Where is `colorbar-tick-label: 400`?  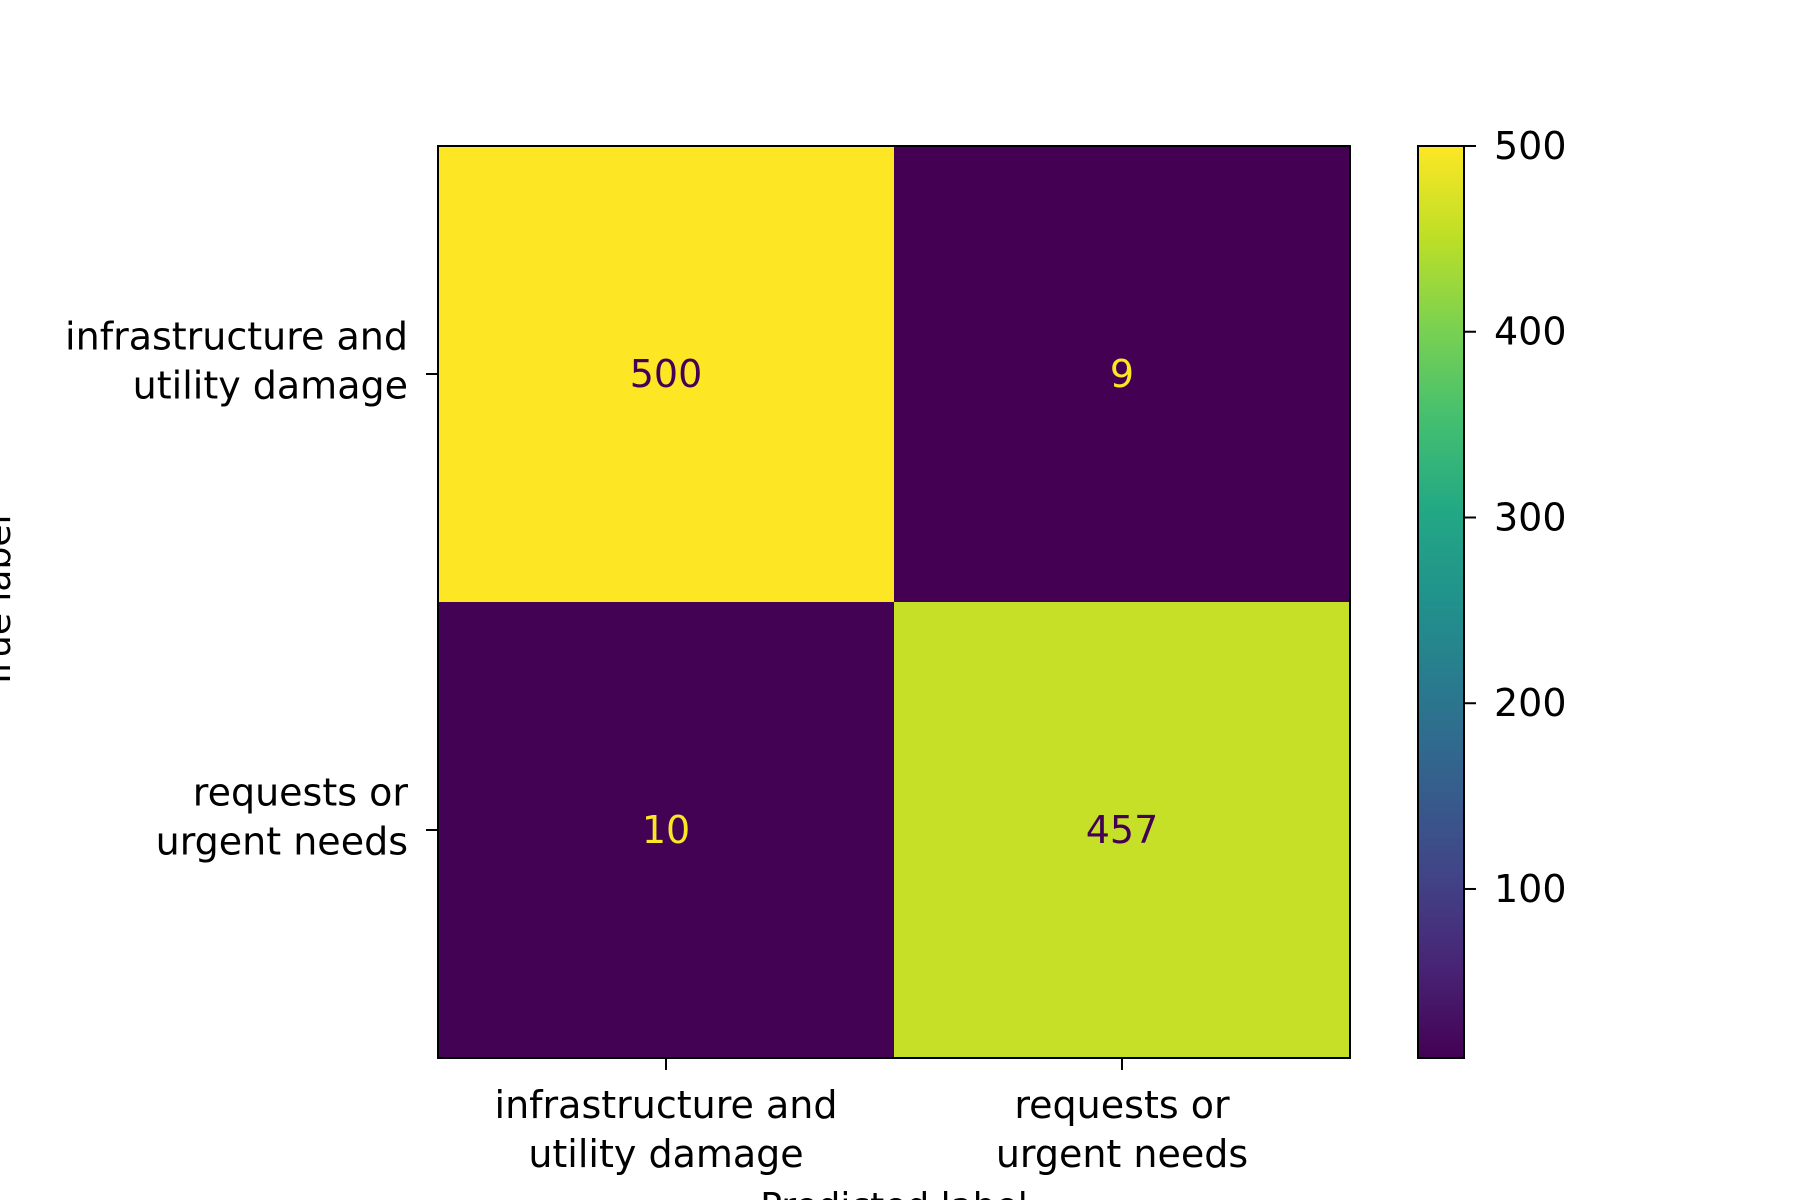
colorbar-tick-label: 400 is located at coordinates (1530, 332).